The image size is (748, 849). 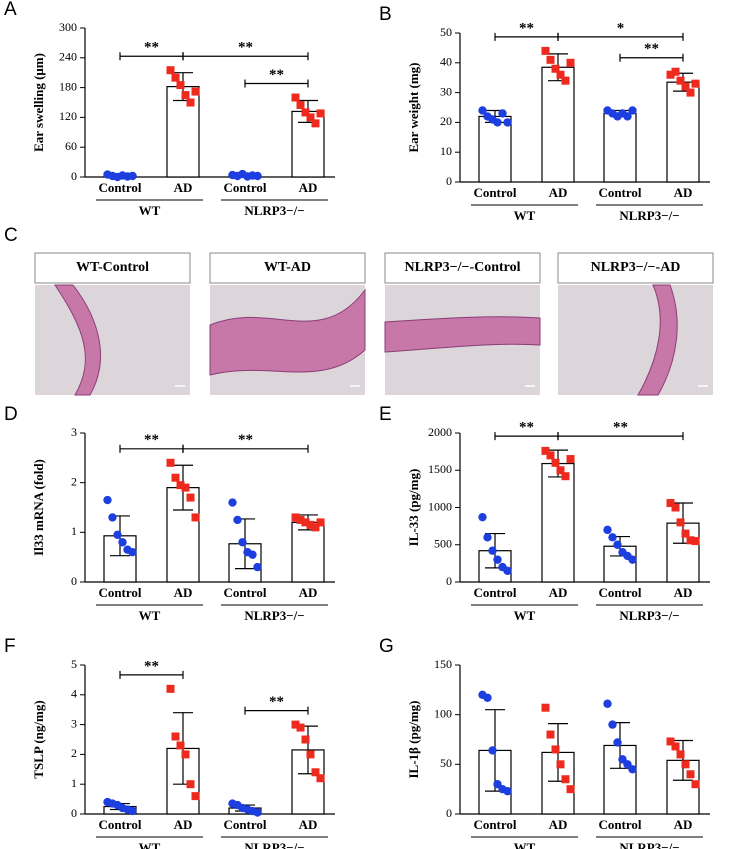 What do you see at coordinates (385, 14) in the screenshot?
I see `panel-label: B` at bounding box center [385, 14].